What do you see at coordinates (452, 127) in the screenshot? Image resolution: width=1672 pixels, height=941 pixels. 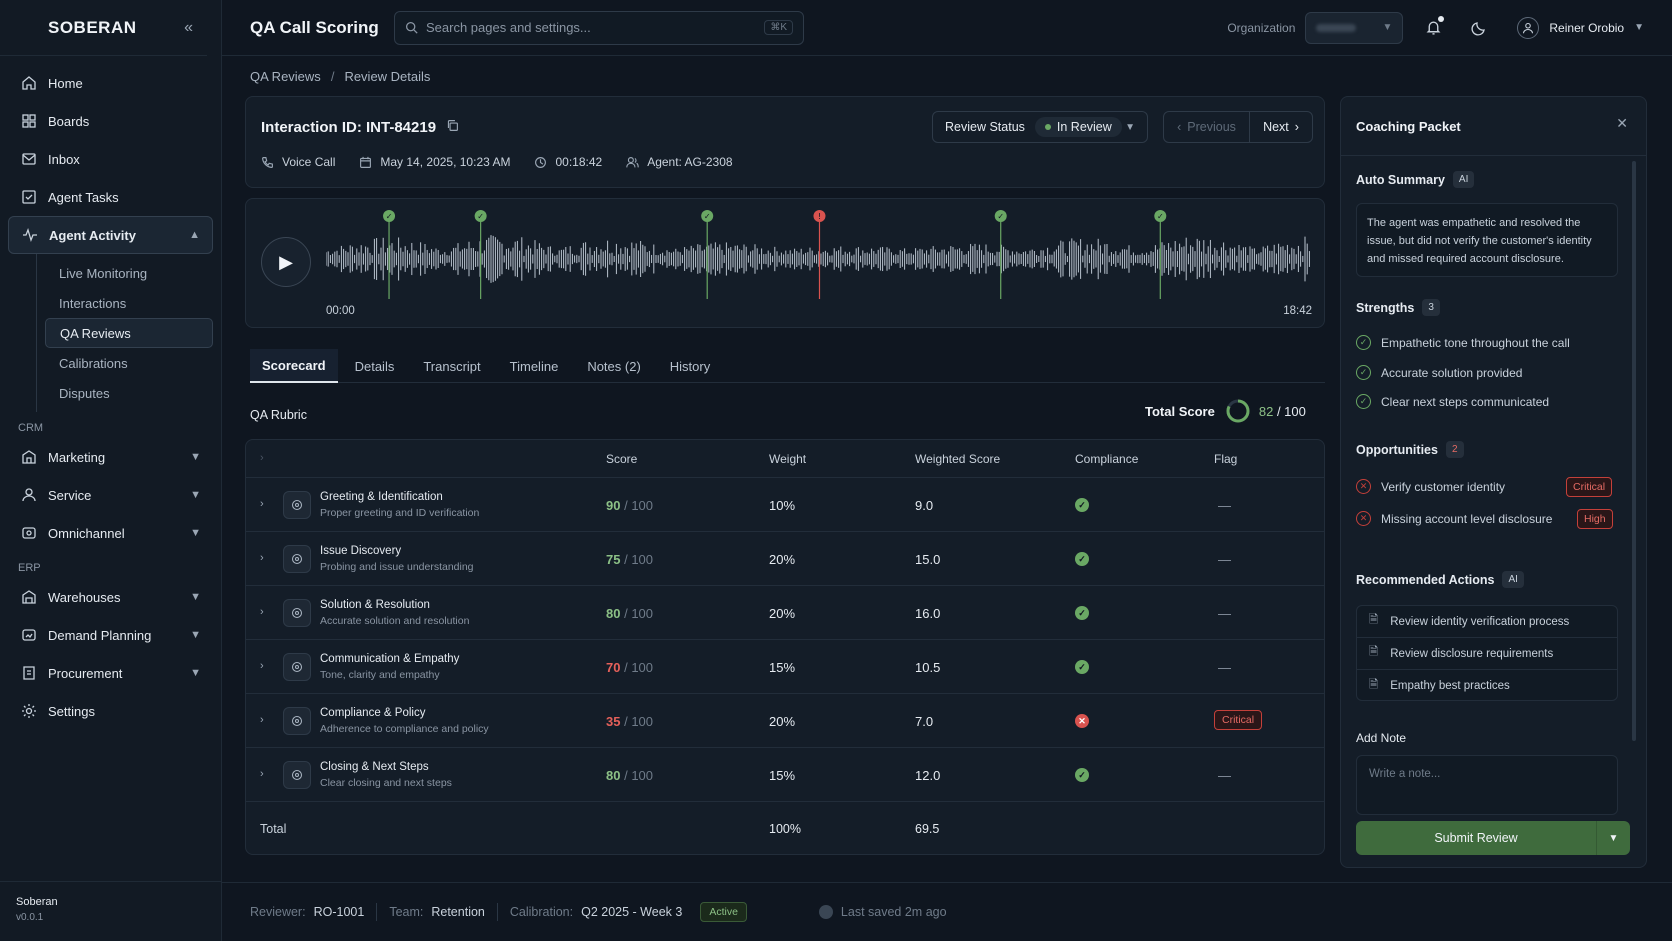 I see `copy-icon` at bounding box center [452, 127].